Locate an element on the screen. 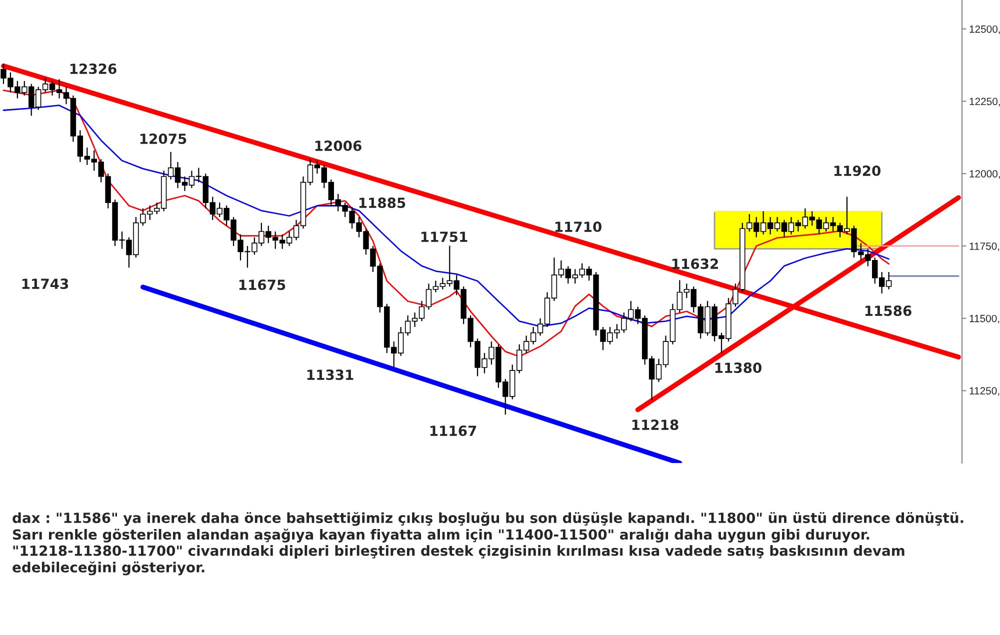 This screenshot has width=1000, height=635. y-tick-label: 11750, is located at coordinates (985, 247).